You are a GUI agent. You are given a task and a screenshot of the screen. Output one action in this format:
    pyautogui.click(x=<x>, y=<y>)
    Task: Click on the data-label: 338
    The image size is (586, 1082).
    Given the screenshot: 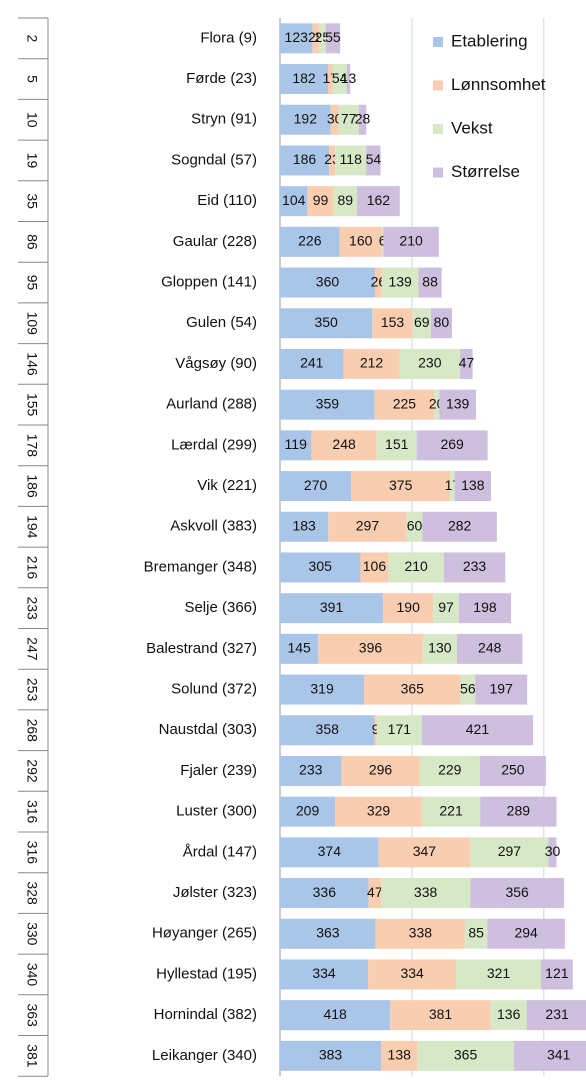 What is the action you would take?
    pyautogui.click(x=421, y=932)
    